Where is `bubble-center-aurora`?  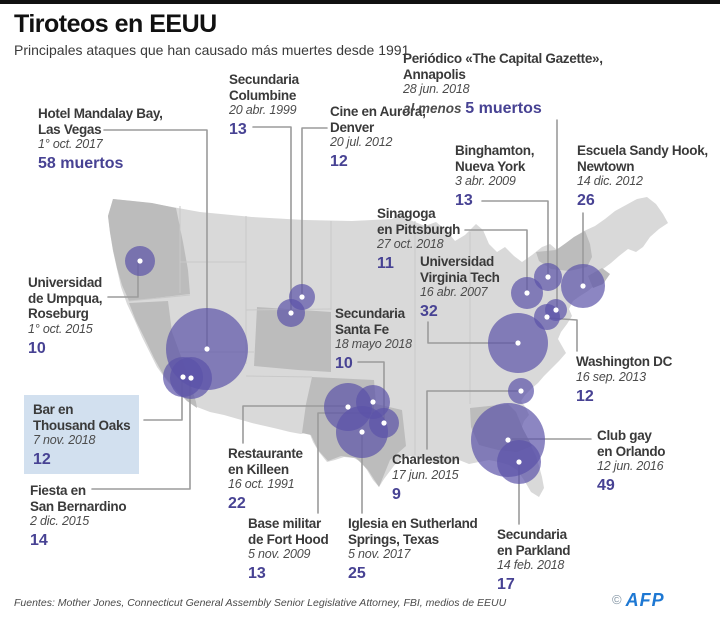
bubble-center-aurora is located at coordinates (302, 297).